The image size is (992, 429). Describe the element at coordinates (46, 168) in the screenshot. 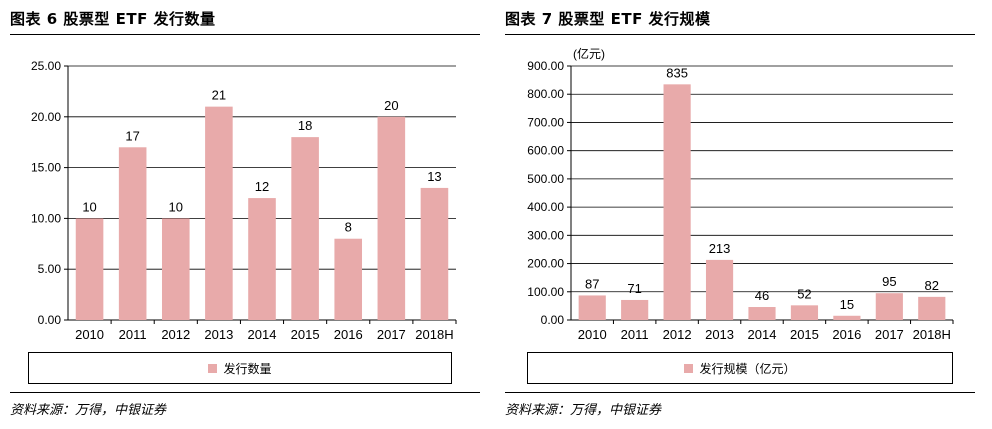

I see `y-tick-label: 15.00` at that location.